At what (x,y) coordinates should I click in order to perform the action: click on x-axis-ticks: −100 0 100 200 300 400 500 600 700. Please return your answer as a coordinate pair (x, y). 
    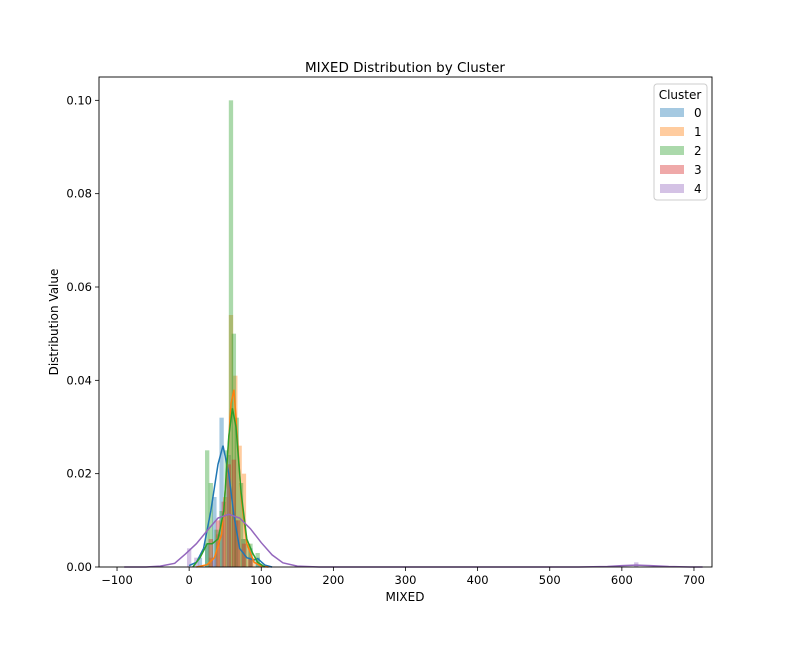
    Looking at the image, I should click on (403, 577).